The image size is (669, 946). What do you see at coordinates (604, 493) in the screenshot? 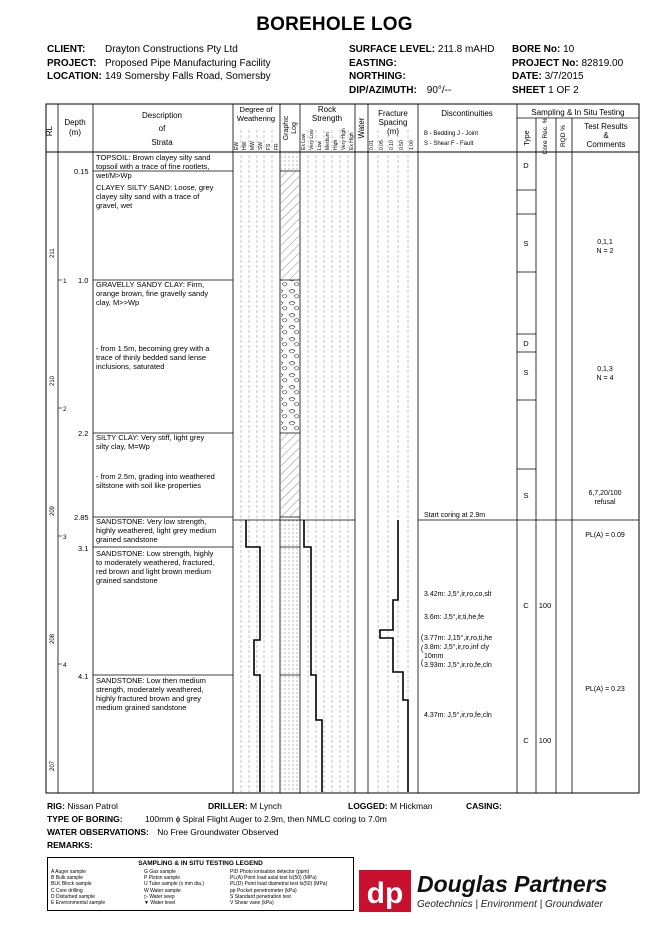
I see `test-3a: 6,7,20/100` at bounding box center [604, 493].